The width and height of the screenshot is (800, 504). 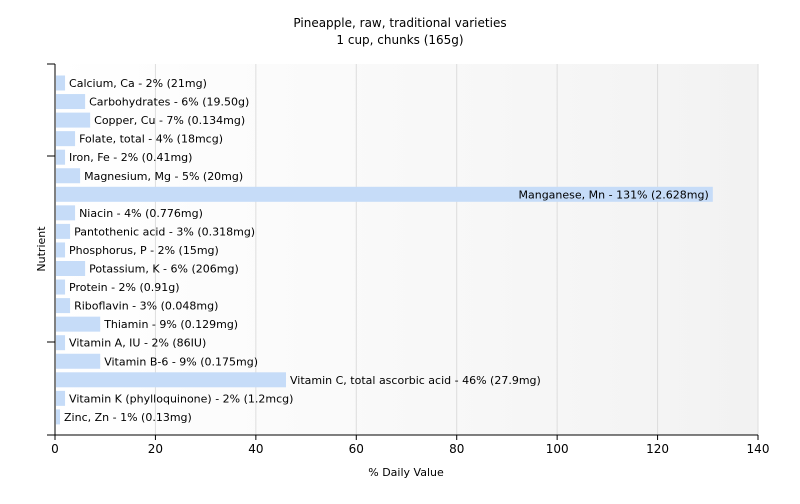 What do you see at coordinates (181, 361) in the screenshot?
I see `bar-label: Vitamin B-6 - 9% (0.175mg)` at bounding box center [181, 361].